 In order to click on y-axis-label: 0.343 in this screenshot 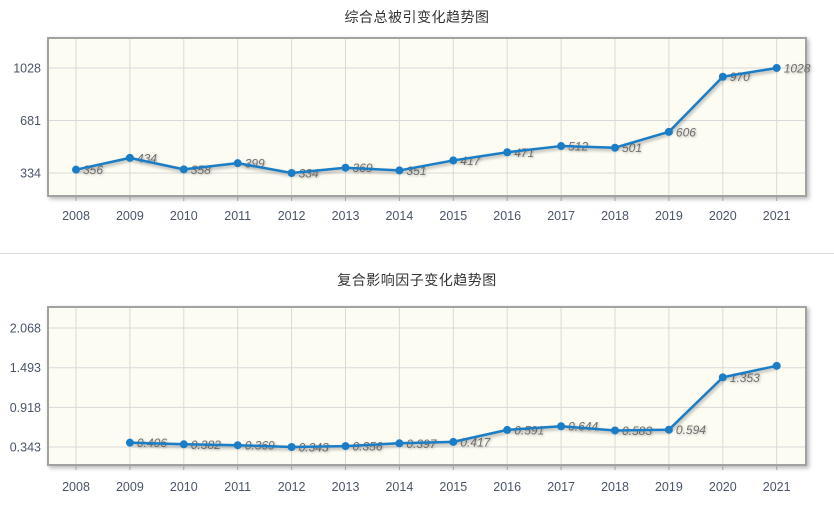, I will do `click(25, 448)`.